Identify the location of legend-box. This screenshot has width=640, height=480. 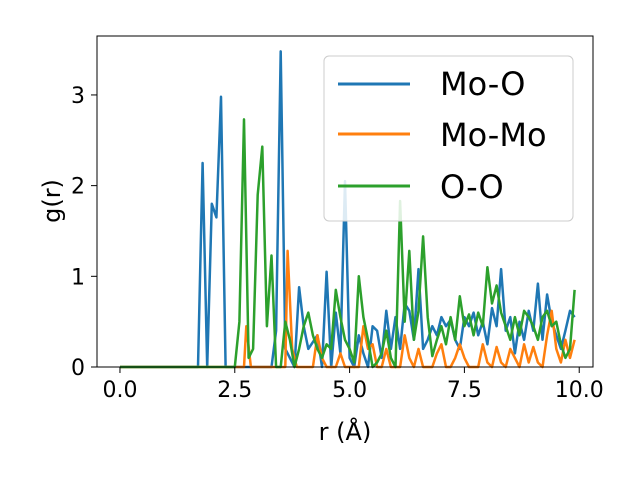
(448, 138).